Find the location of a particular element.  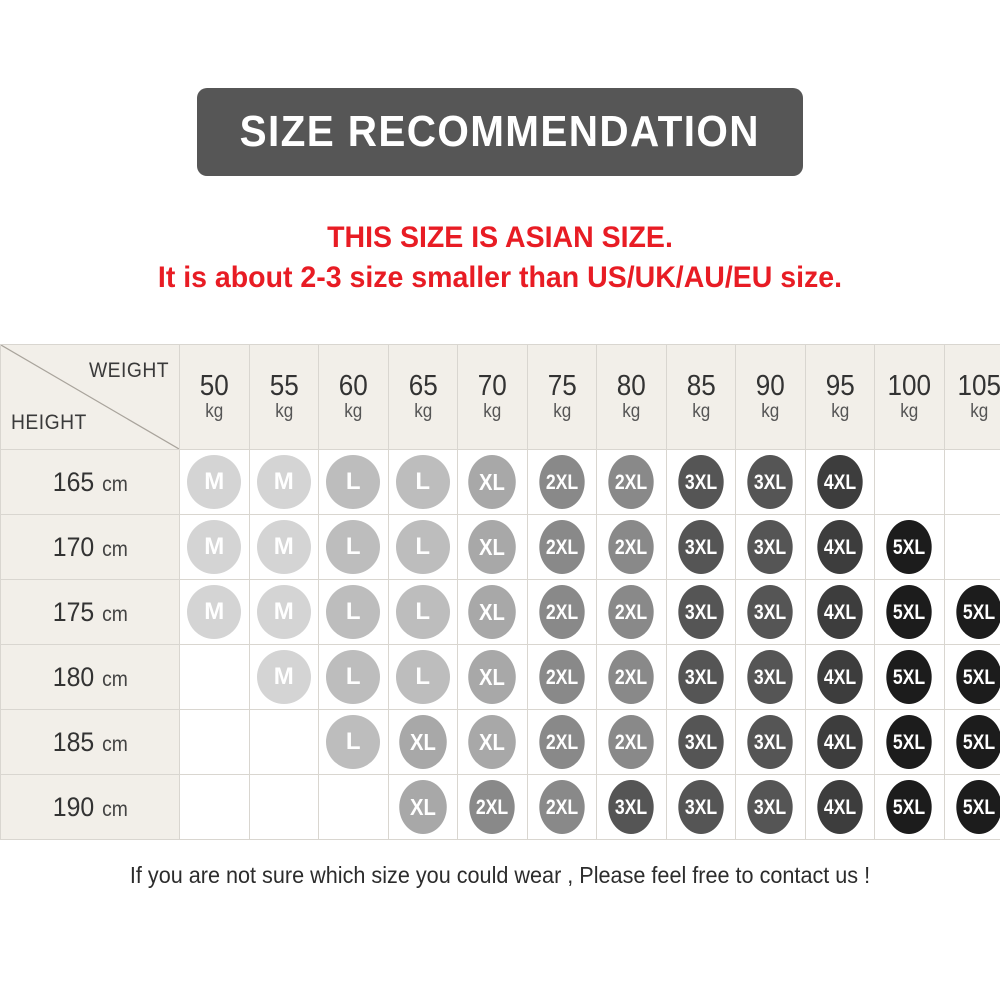

weight-value: 75 is located at coordinates (562, 385).